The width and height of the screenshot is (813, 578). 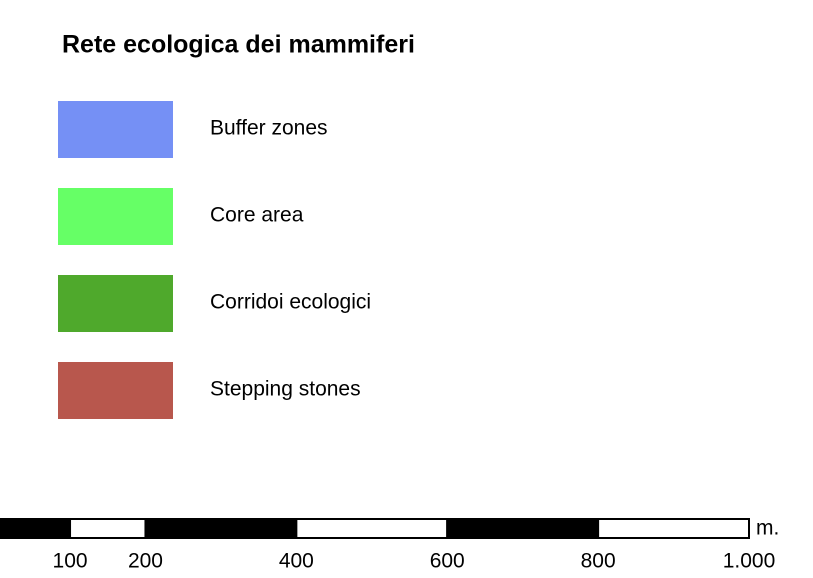 What do you see at coordinates (447, 561) in the screenshot?
I see `scale-tick-label: 600` at bounding box center [447, 561].